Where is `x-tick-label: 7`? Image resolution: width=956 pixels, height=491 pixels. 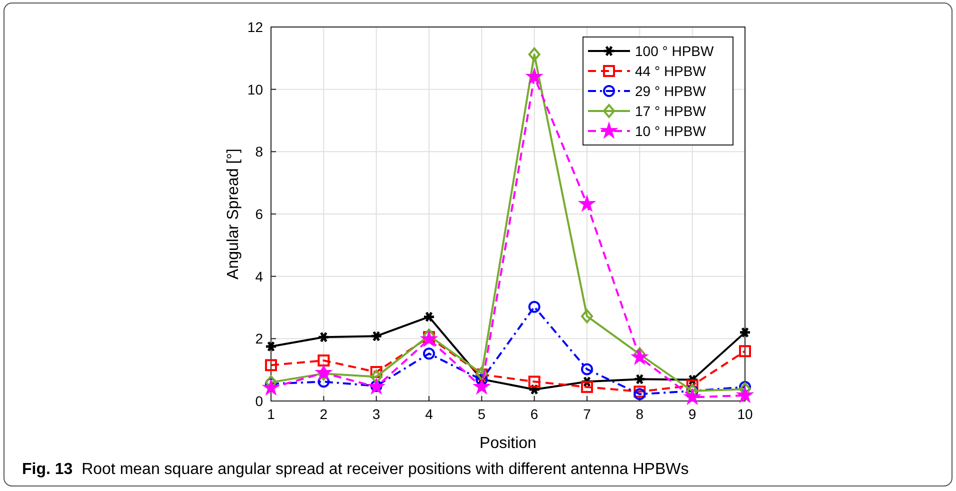 x-tick-label: 7 is located at coordinates (587, 414).